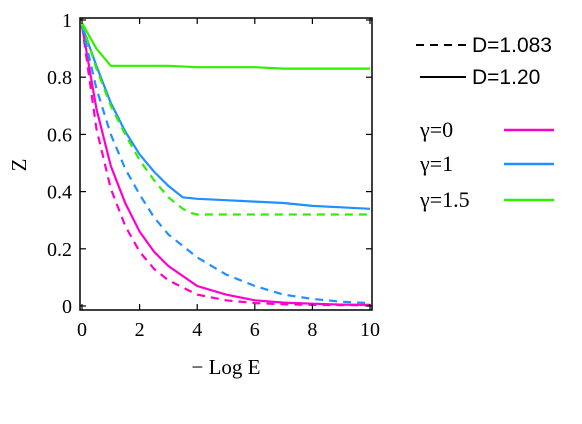 Image resolution: width=582 pixels, height=424 pixels. What do you see at coordinates (197, 330) in the screenshot?
I see `x-tick-label-2: 4` at bounding box center [197, 330].